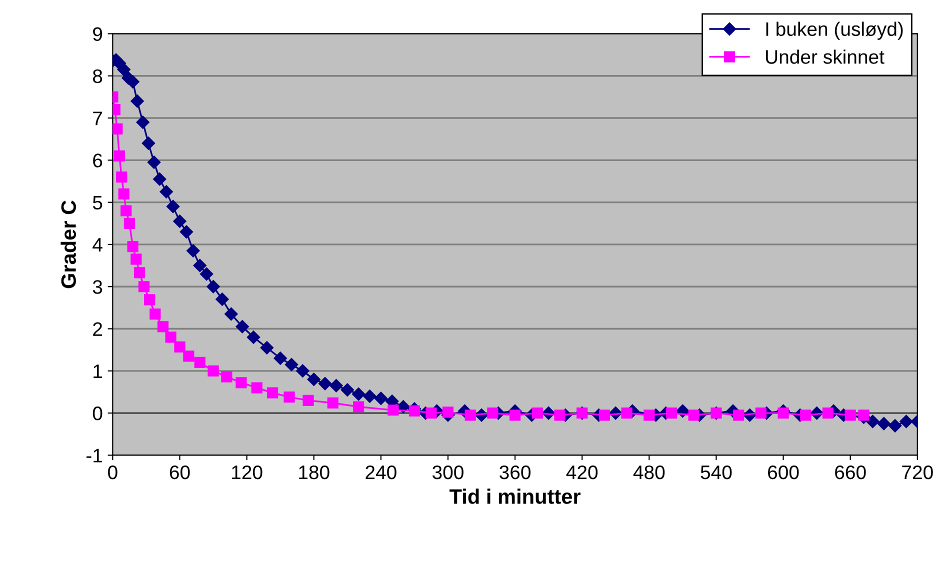  Describe the element at coordinates (716, 472) in the screenshot. I see `x-tick-label: 540` at that location.